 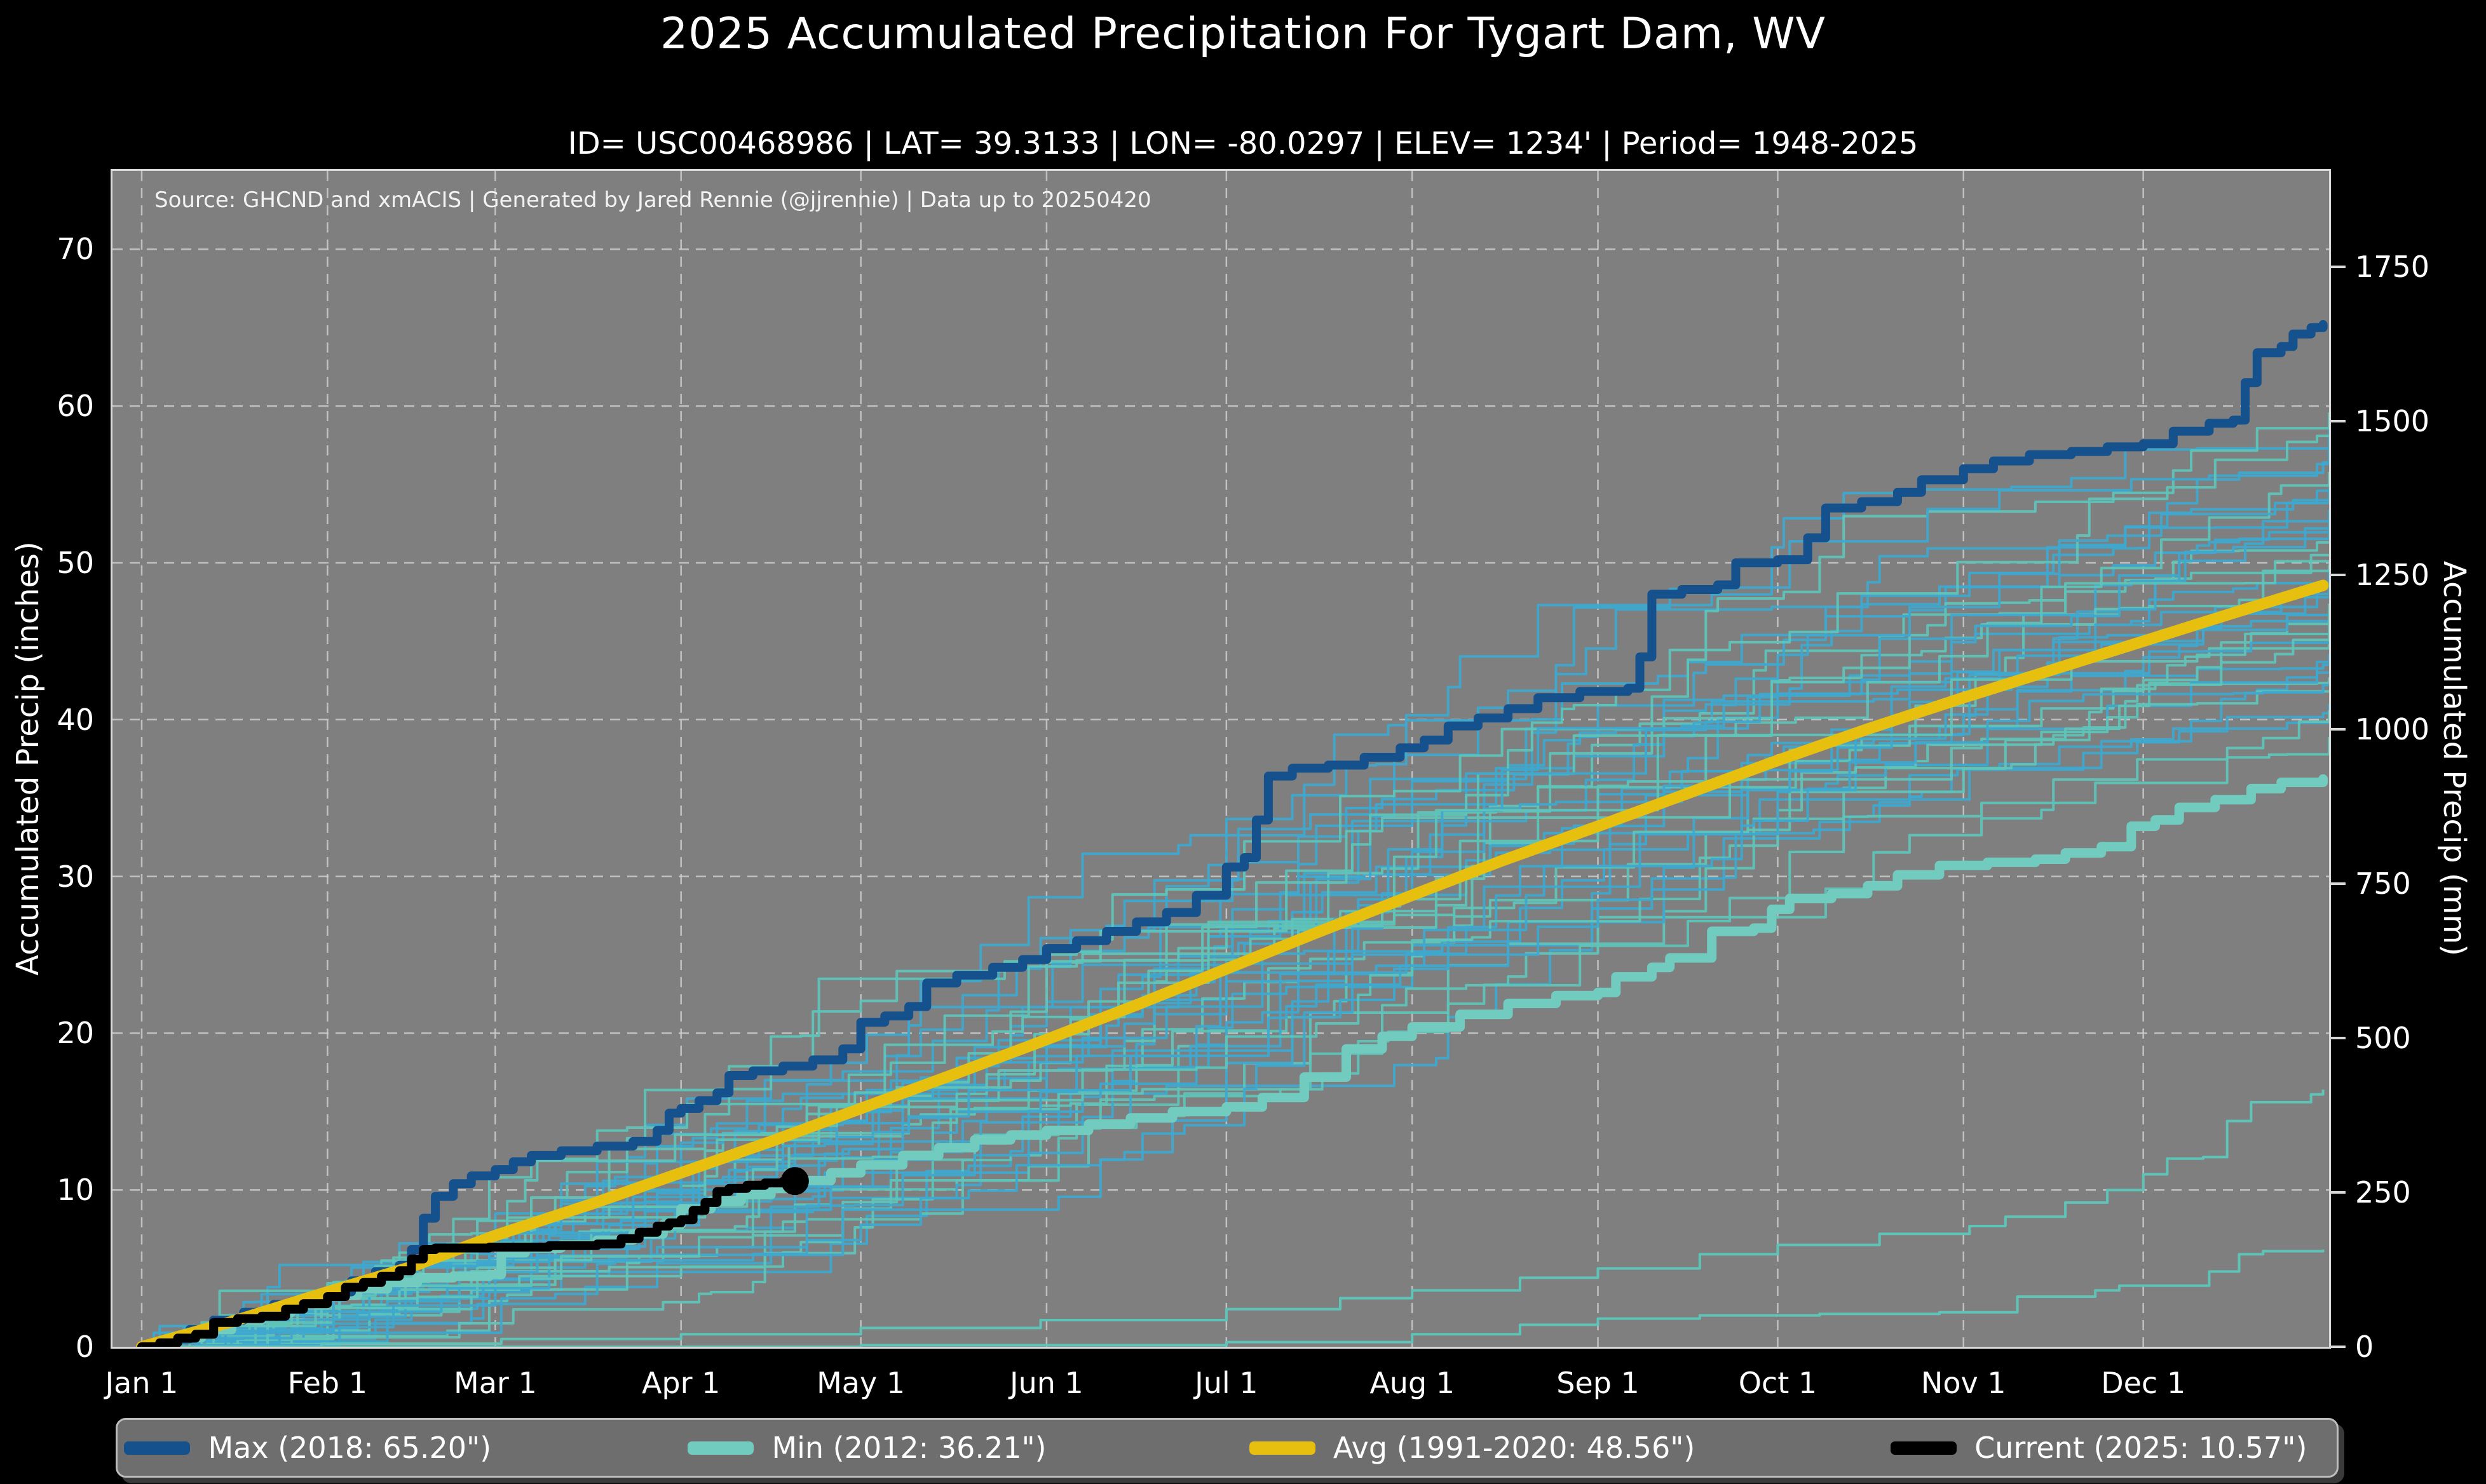 What do you see at coordinates (84, 1347) in the screenshot?
I see `y-tick-left: 0` at bounding box center [84, 1347].